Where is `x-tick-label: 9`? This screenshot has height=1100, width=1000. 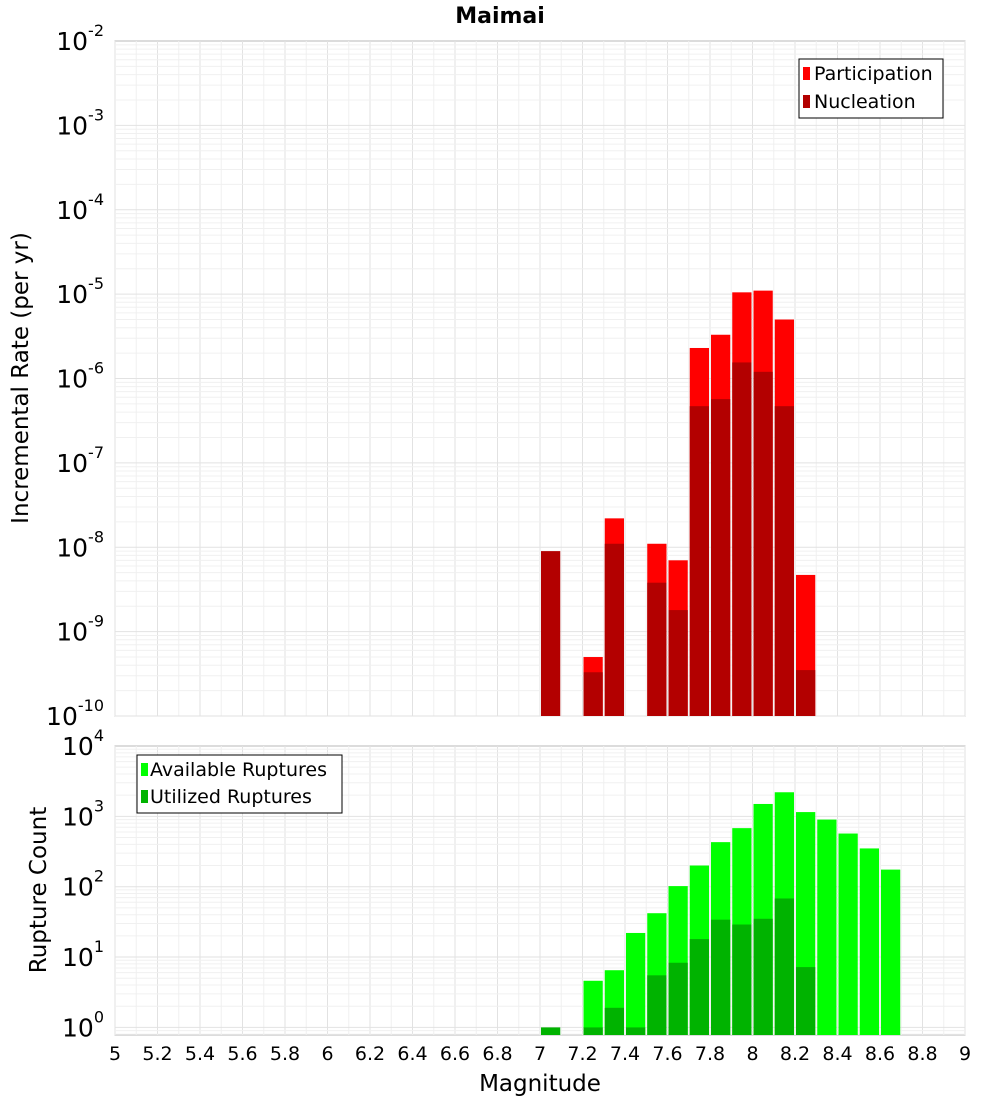 x-tick-label: 9 is located at coordinates (965, 1054).